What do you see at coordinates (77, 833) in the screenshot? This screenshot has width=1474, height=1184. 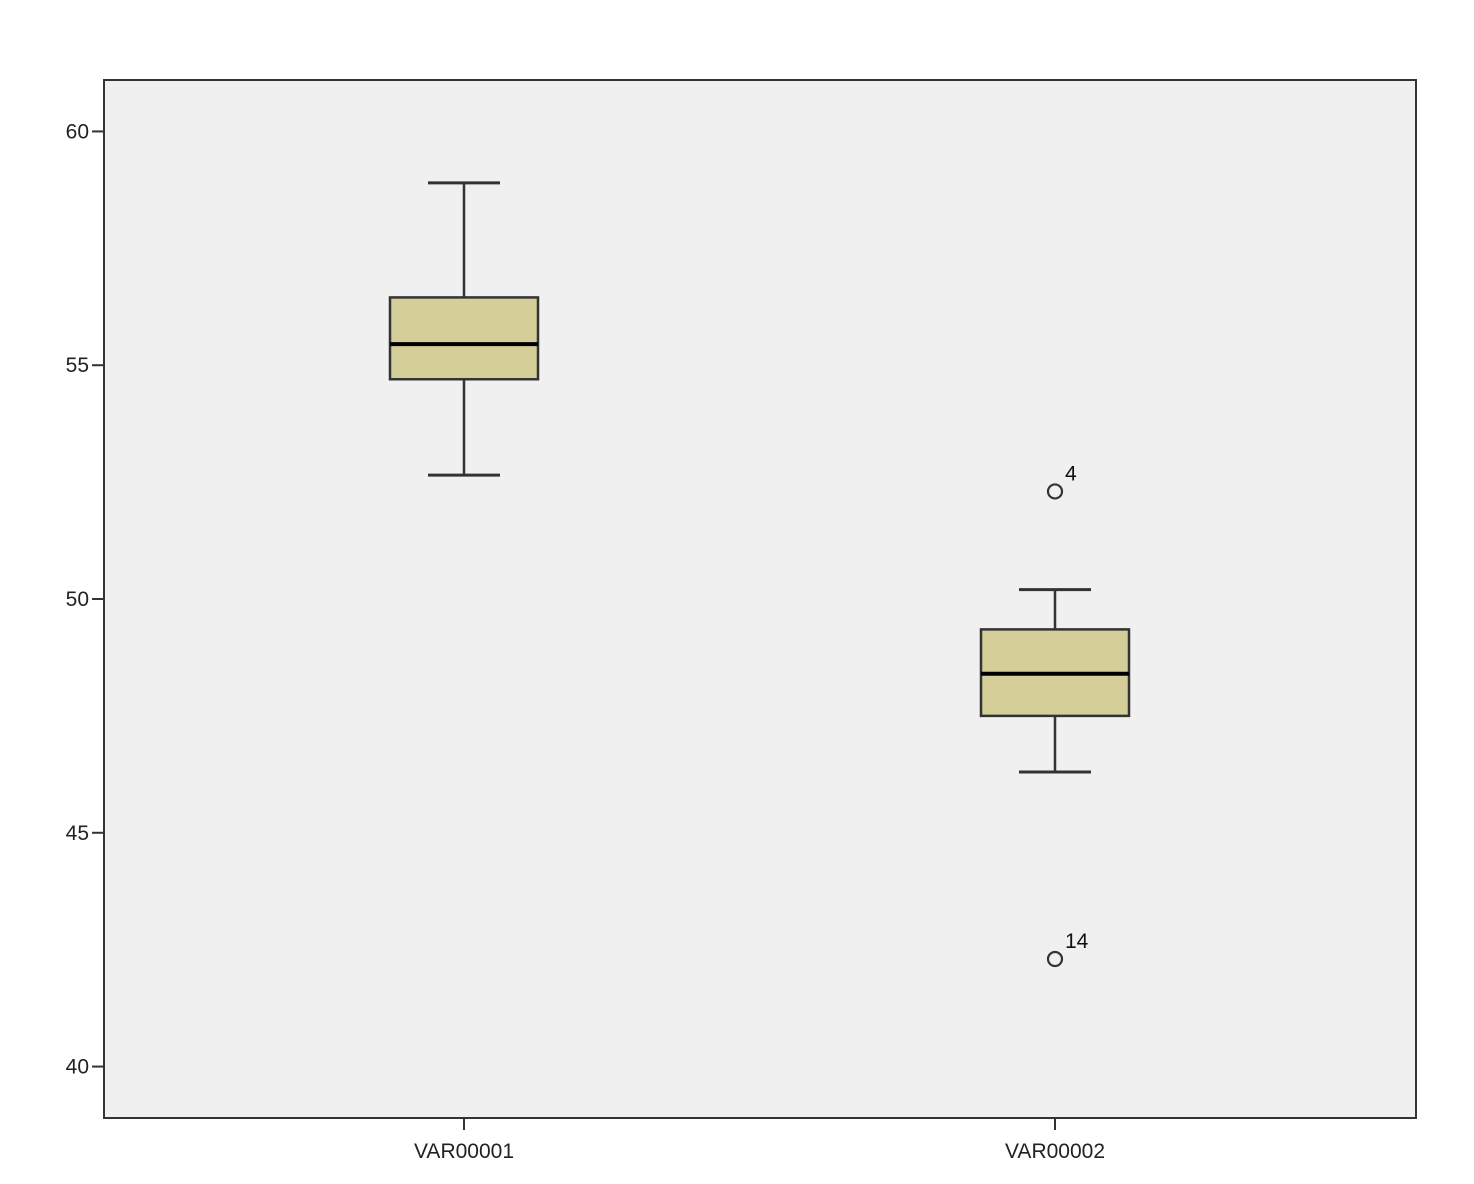 I see `y-tick-label: 45` at bounding box center [77, 833].